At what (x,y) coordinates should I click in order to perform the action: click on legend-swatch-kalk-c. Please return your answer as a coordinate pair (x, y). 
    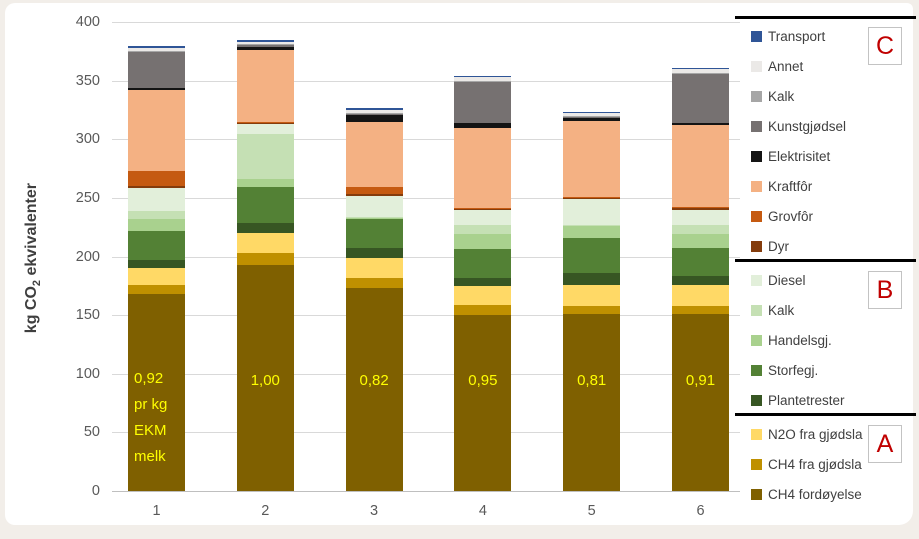
    Looking at the image, I should click on (756, 96).